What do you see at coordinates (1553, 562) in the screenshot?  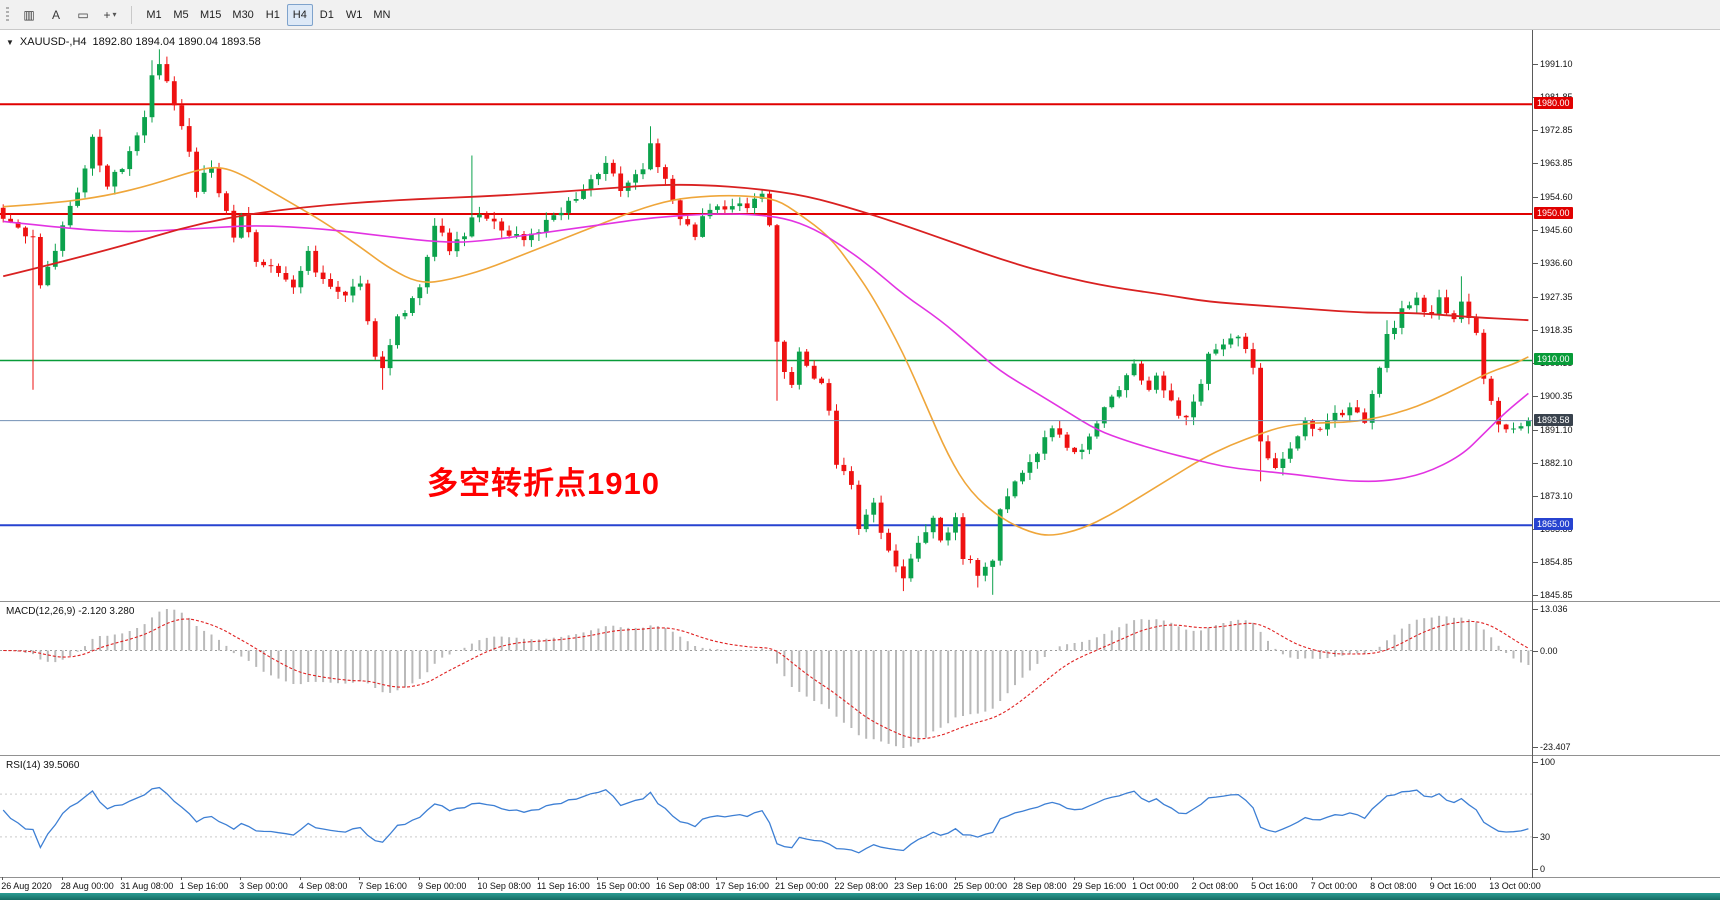 I see `price-tick-label: 1854.85` at bounding box center [1553, 562].